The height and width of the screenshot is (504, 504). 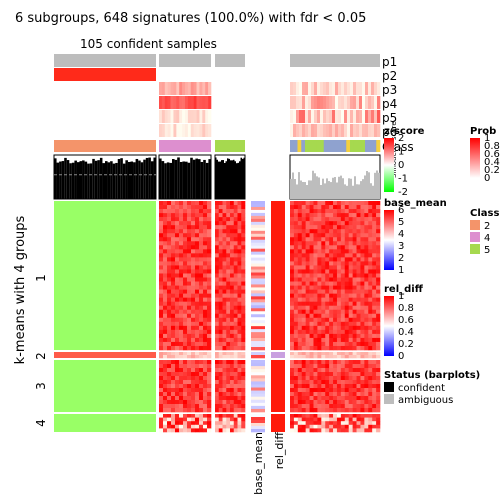 I want to click on legend-tick: 4, so click(x=401, y=234).